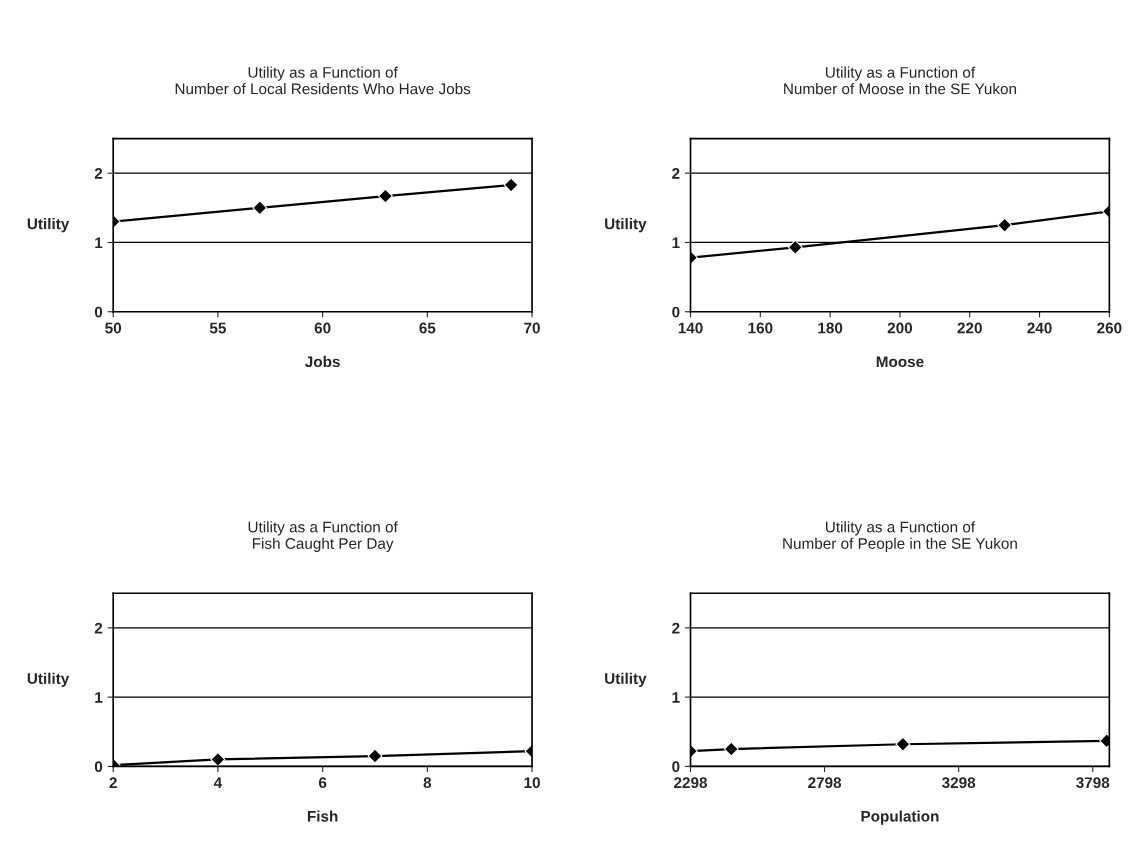 The height and width of the screenshot is (866, 1132). I want to click on x-tick-label: 240, so click(1039, 328).